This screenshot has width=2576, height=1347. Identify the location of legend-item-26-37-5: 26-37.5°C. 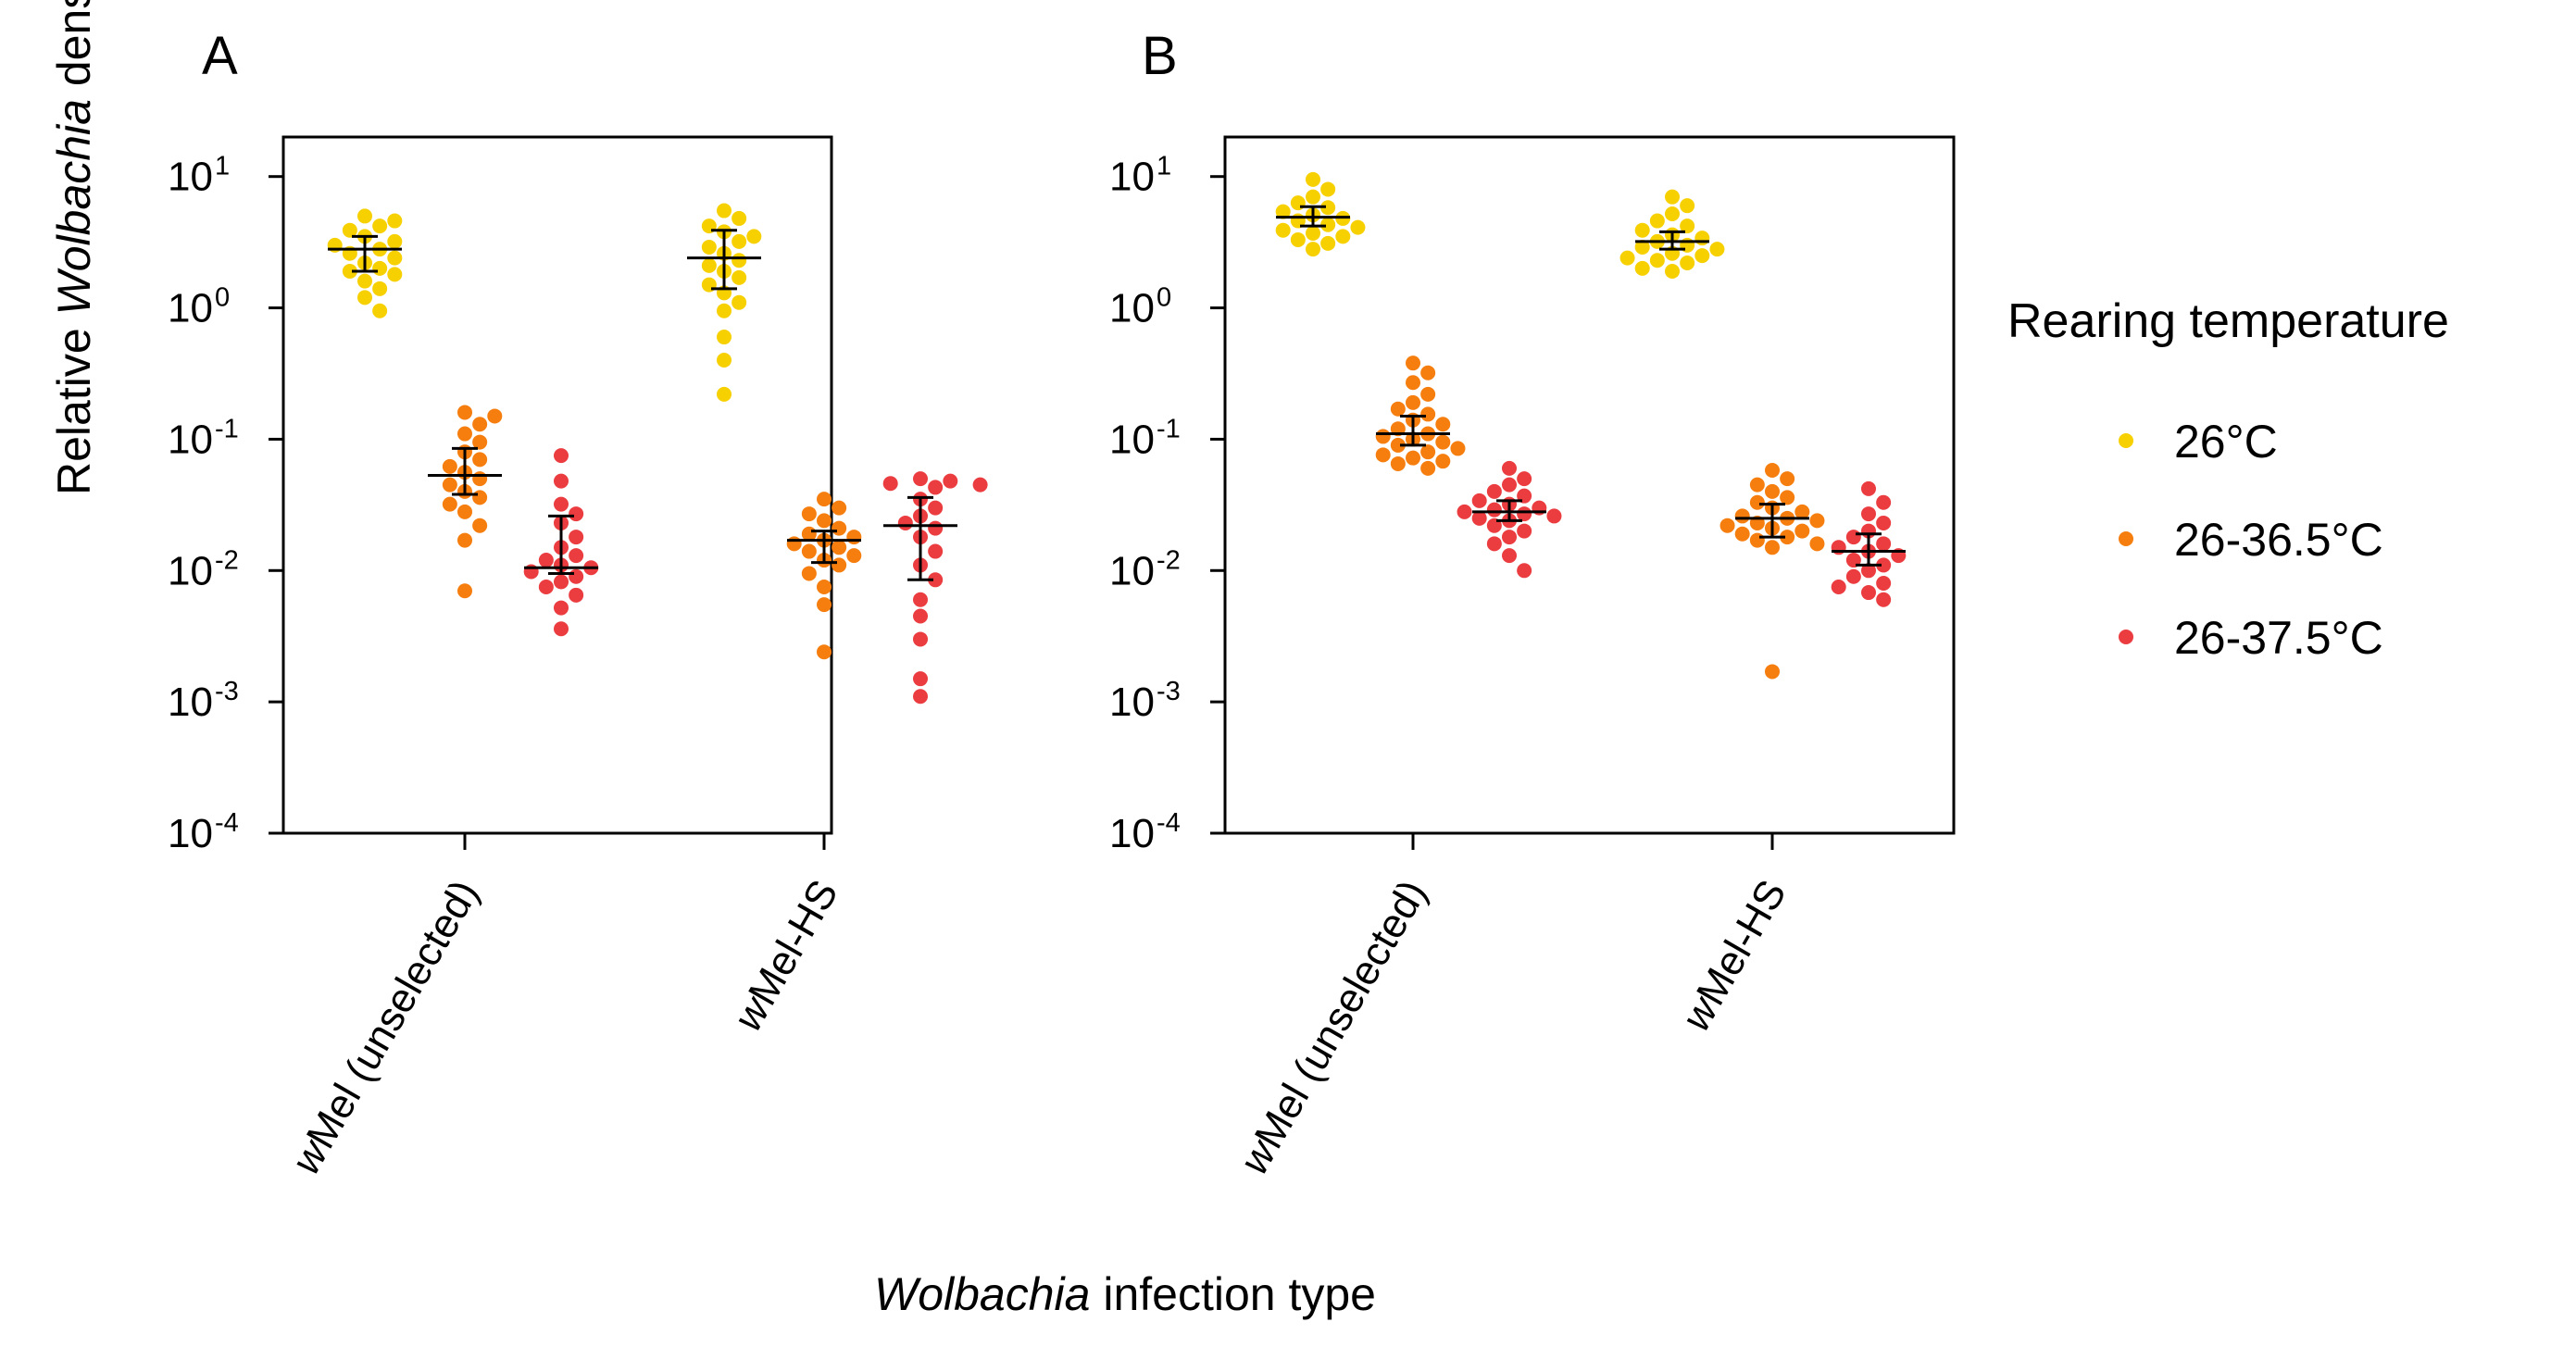
(2251, 638).